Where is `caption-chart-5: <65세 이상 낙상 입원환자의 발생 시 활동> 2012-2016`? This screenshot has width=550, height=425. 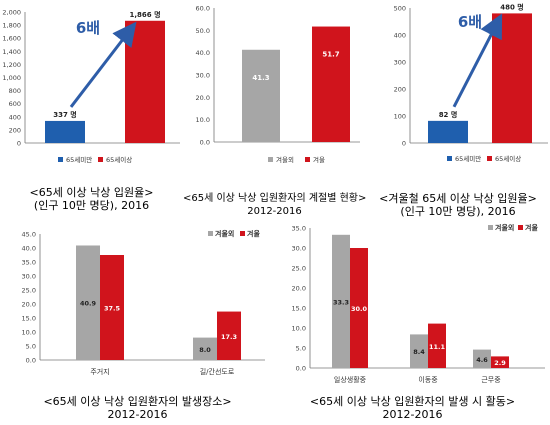
caption-chart-5: <65세 이상 낙상 입원환자의 발생 시 활동> 2012-2016 is located at coordinates (412, 408).